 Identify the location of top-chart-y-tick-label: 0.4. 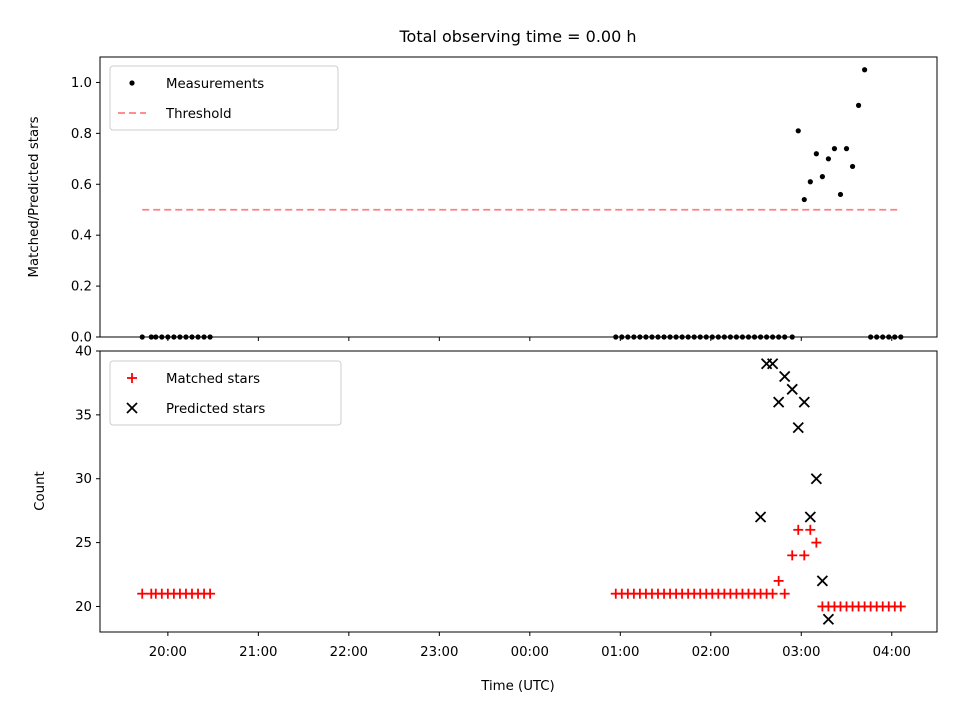
(81, 236).